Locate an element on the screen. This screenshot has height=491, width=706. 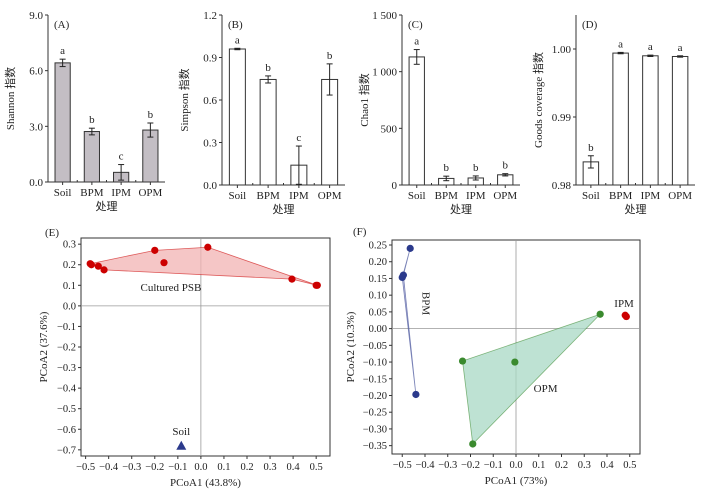
y-tick-label: −0.10 is located at coordinates (375, 363).